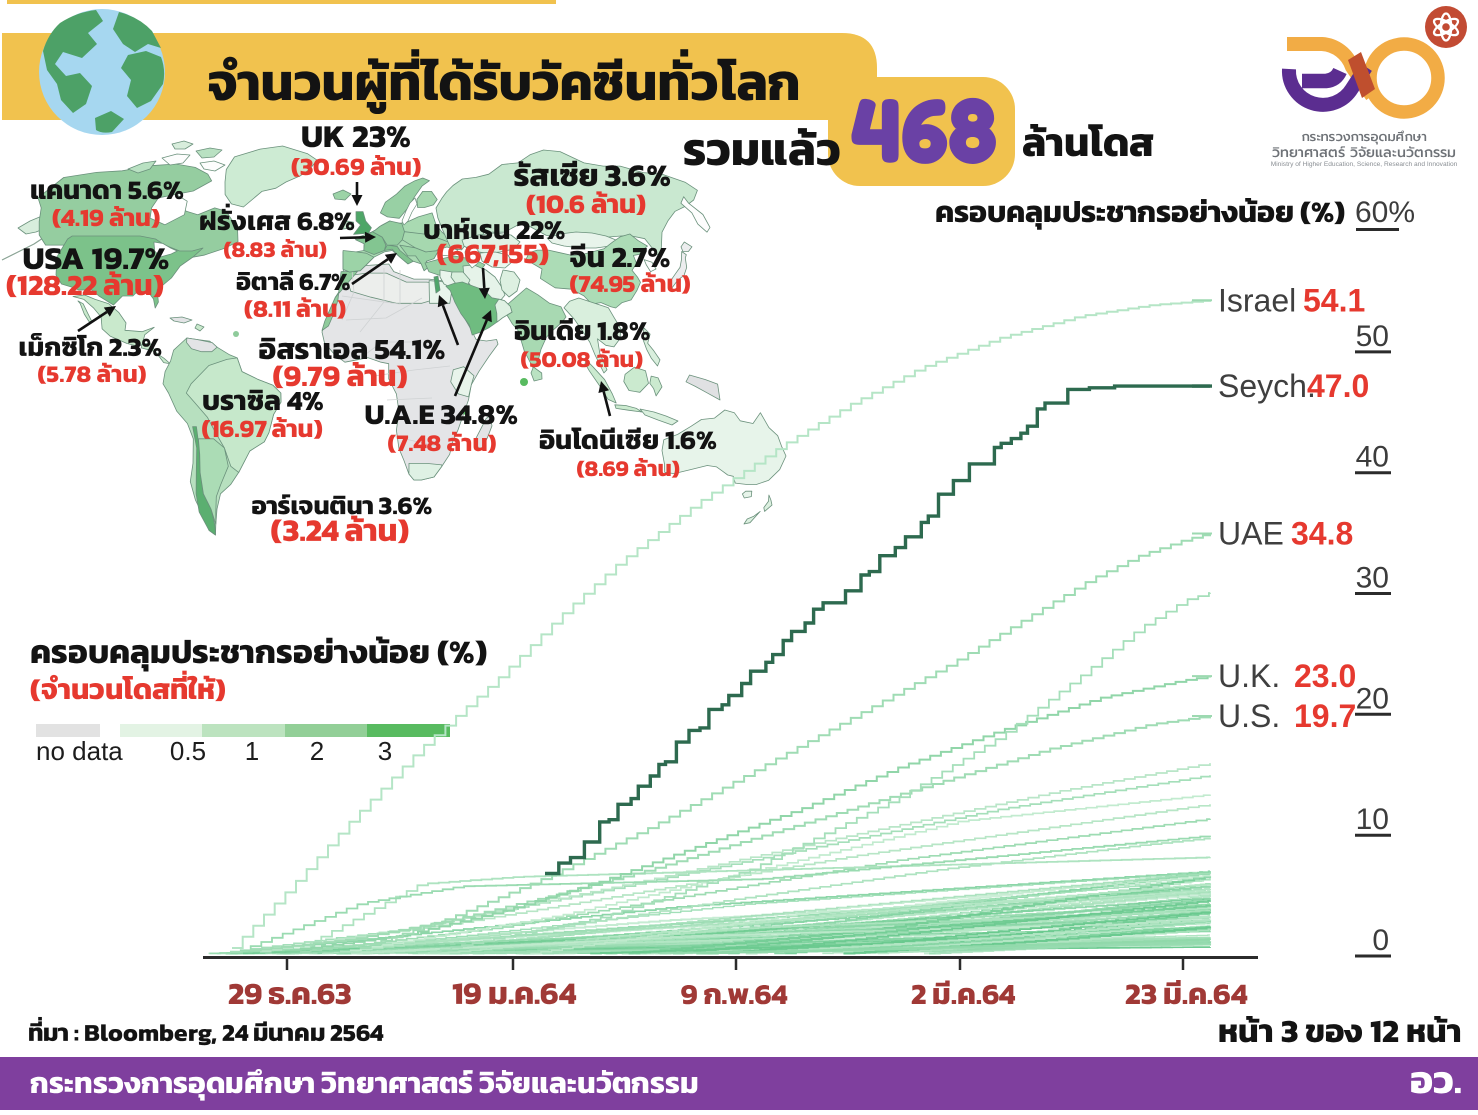  I want to click on svg-text: Seych., so click(1267, 386).